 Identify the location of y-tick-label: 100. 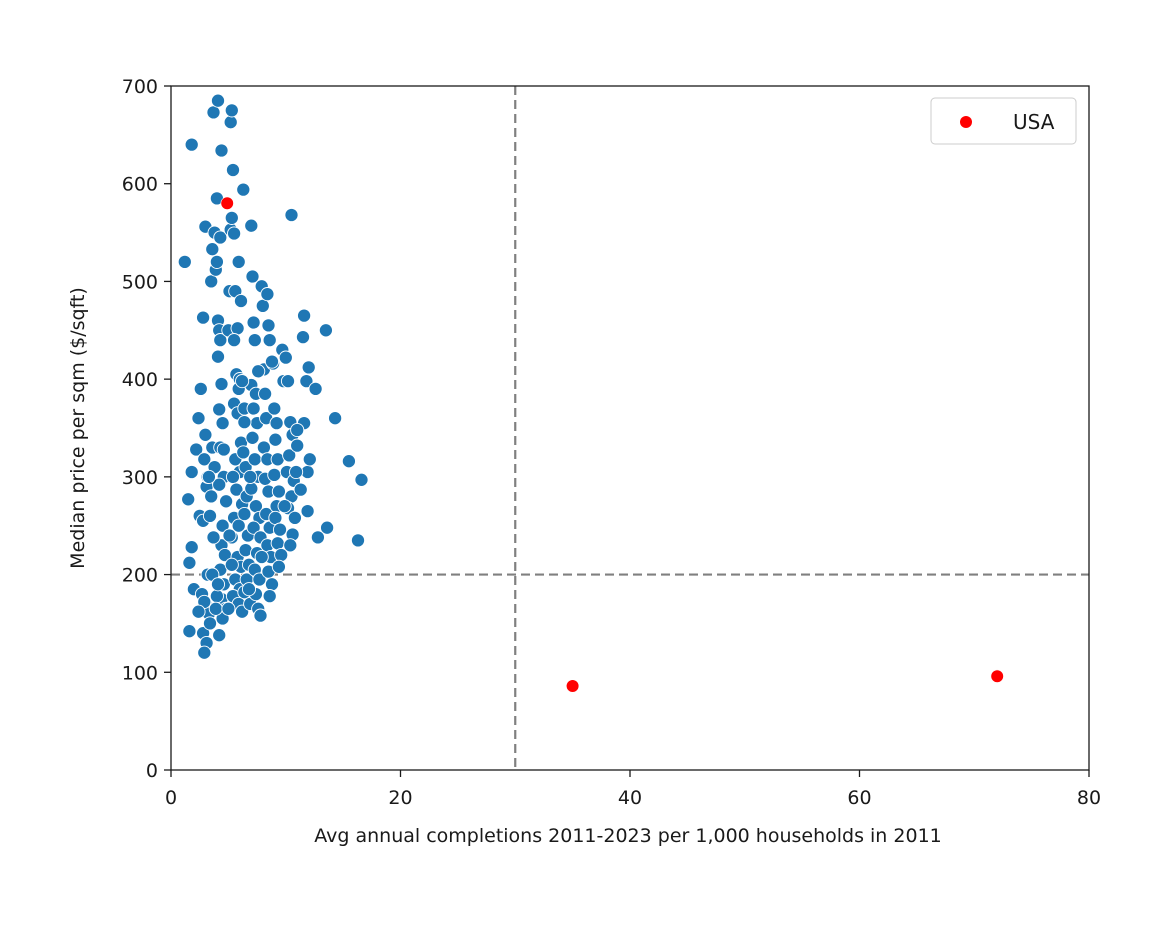
(140, 673).